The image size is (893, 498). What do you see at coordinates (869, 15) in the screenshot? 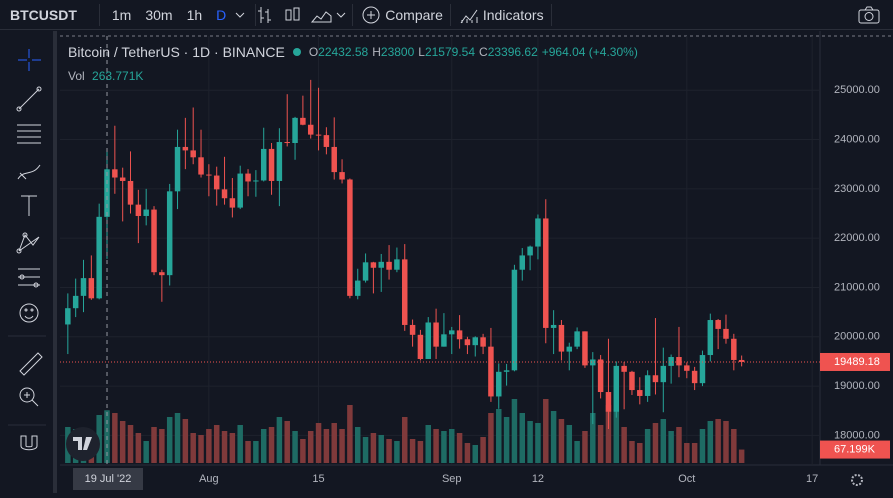
I see `snapshot-icon` at bounding box center [869, 15].